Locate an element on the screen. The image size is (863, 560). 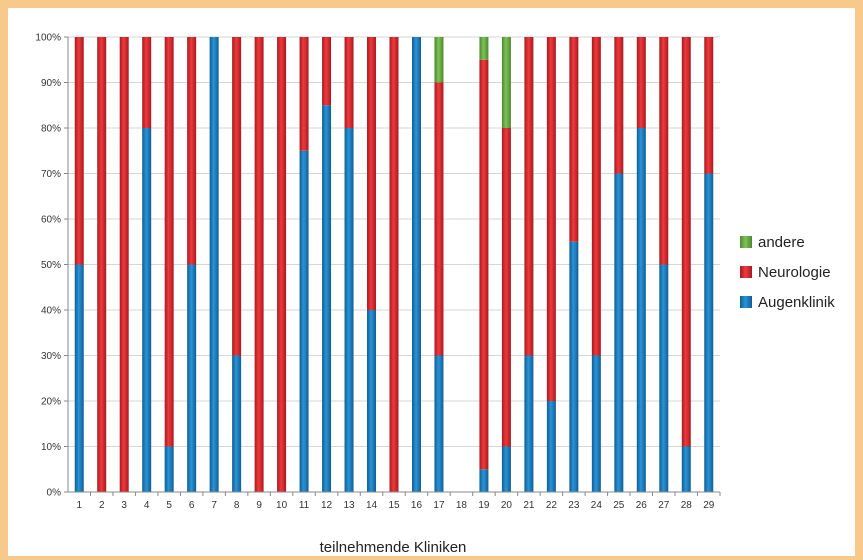
y-tick-label: 20% is located at coordinates (51, 402).